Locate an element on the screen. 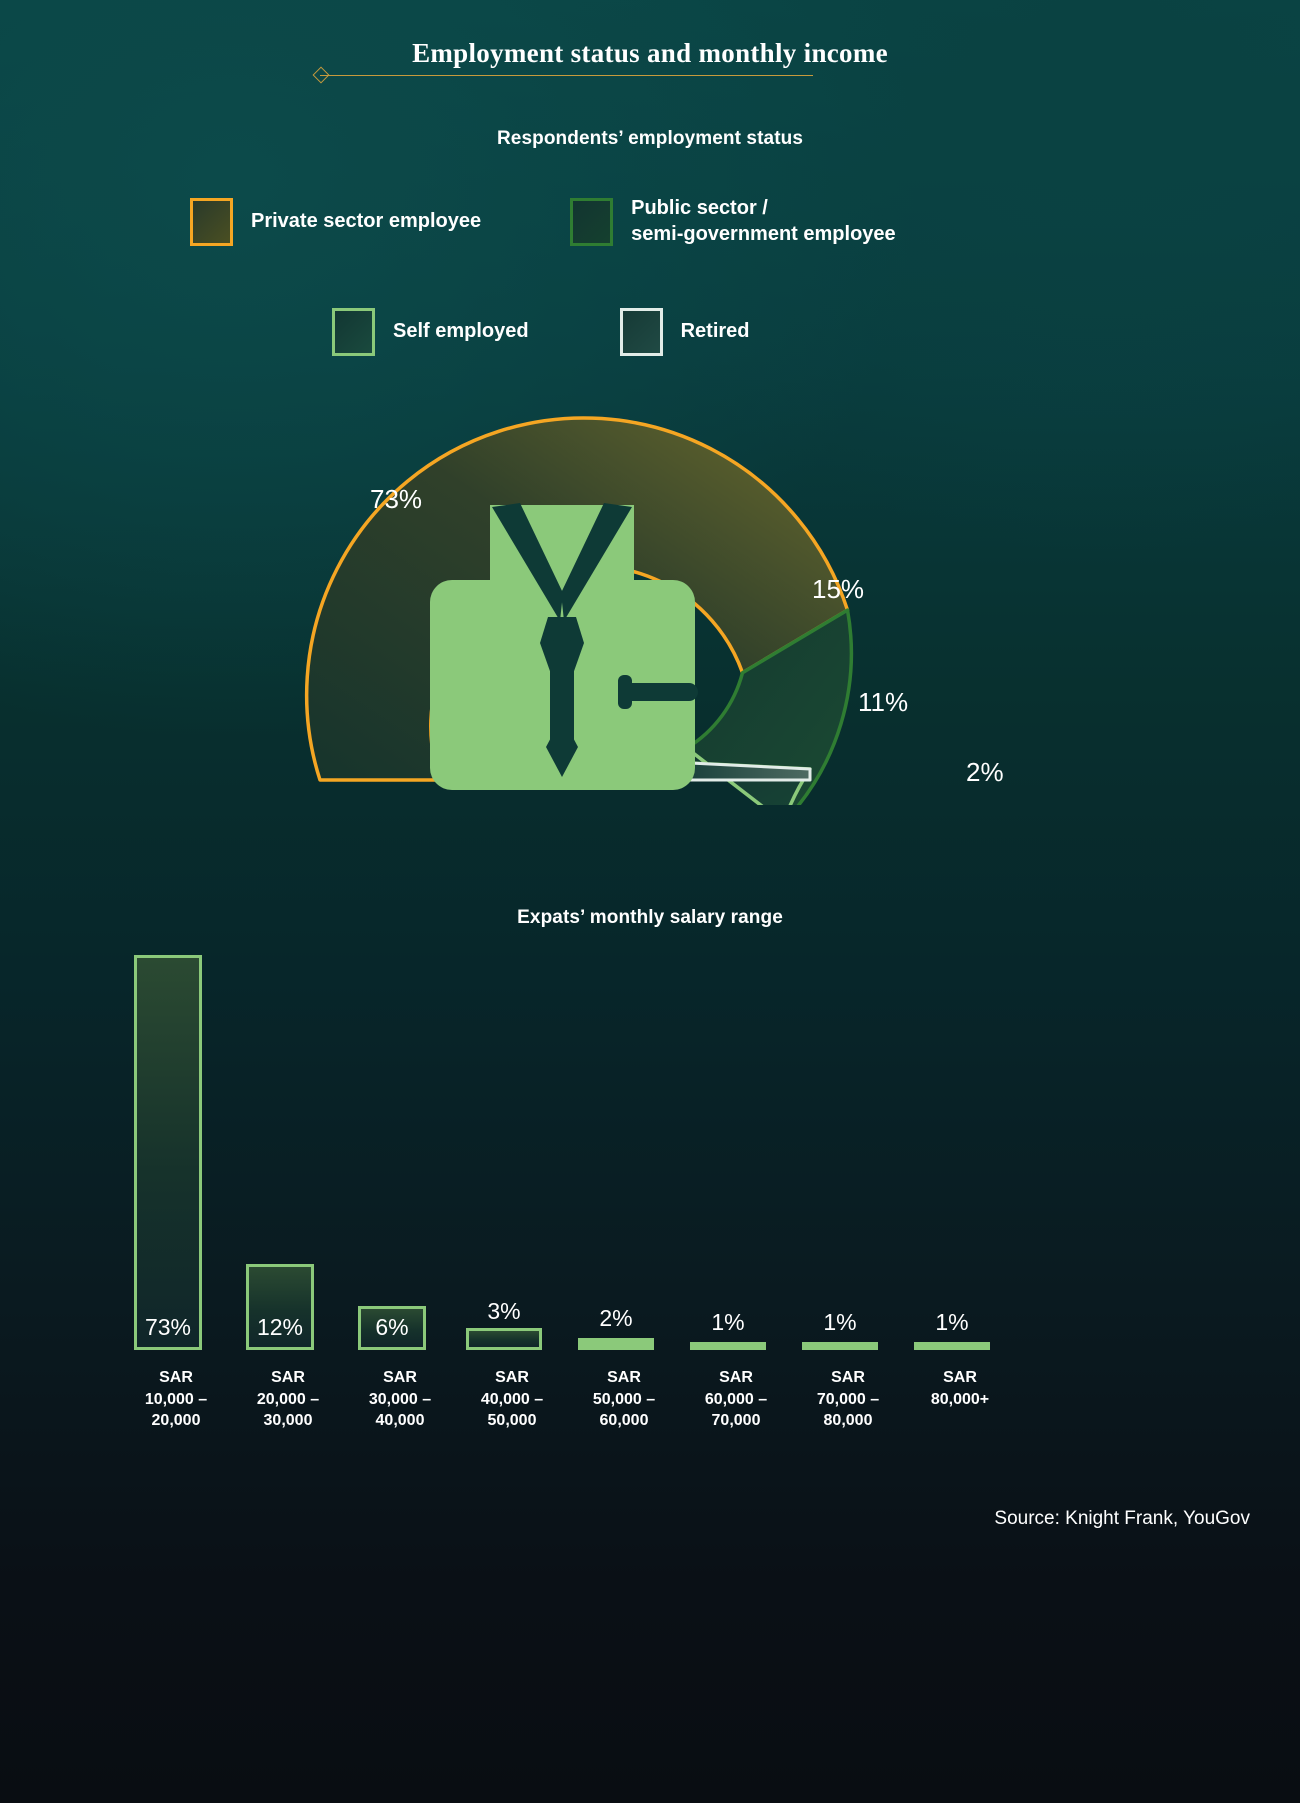  shirt-and-tie-icon is located at coordinates (564, 646).